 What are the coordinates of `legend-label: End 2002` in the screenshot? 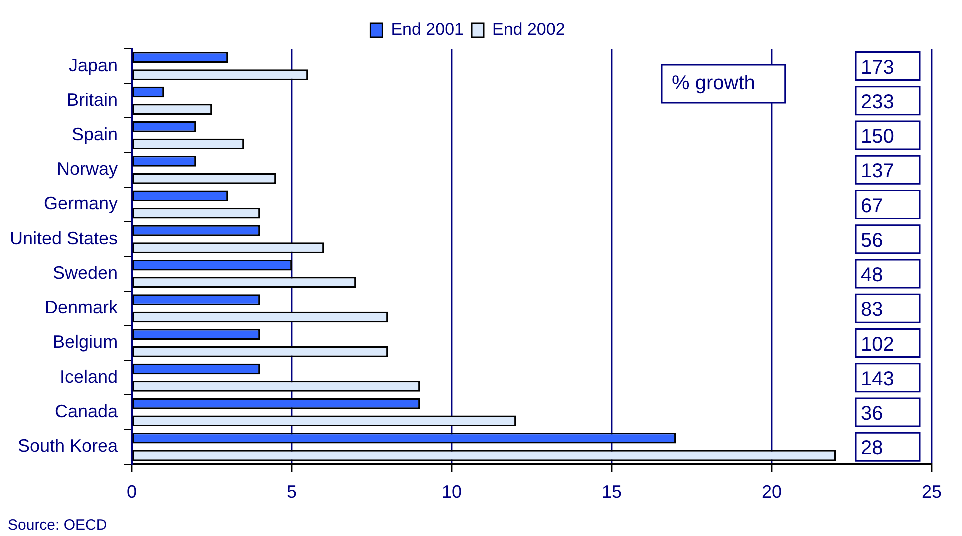 It's located at (529, 30).